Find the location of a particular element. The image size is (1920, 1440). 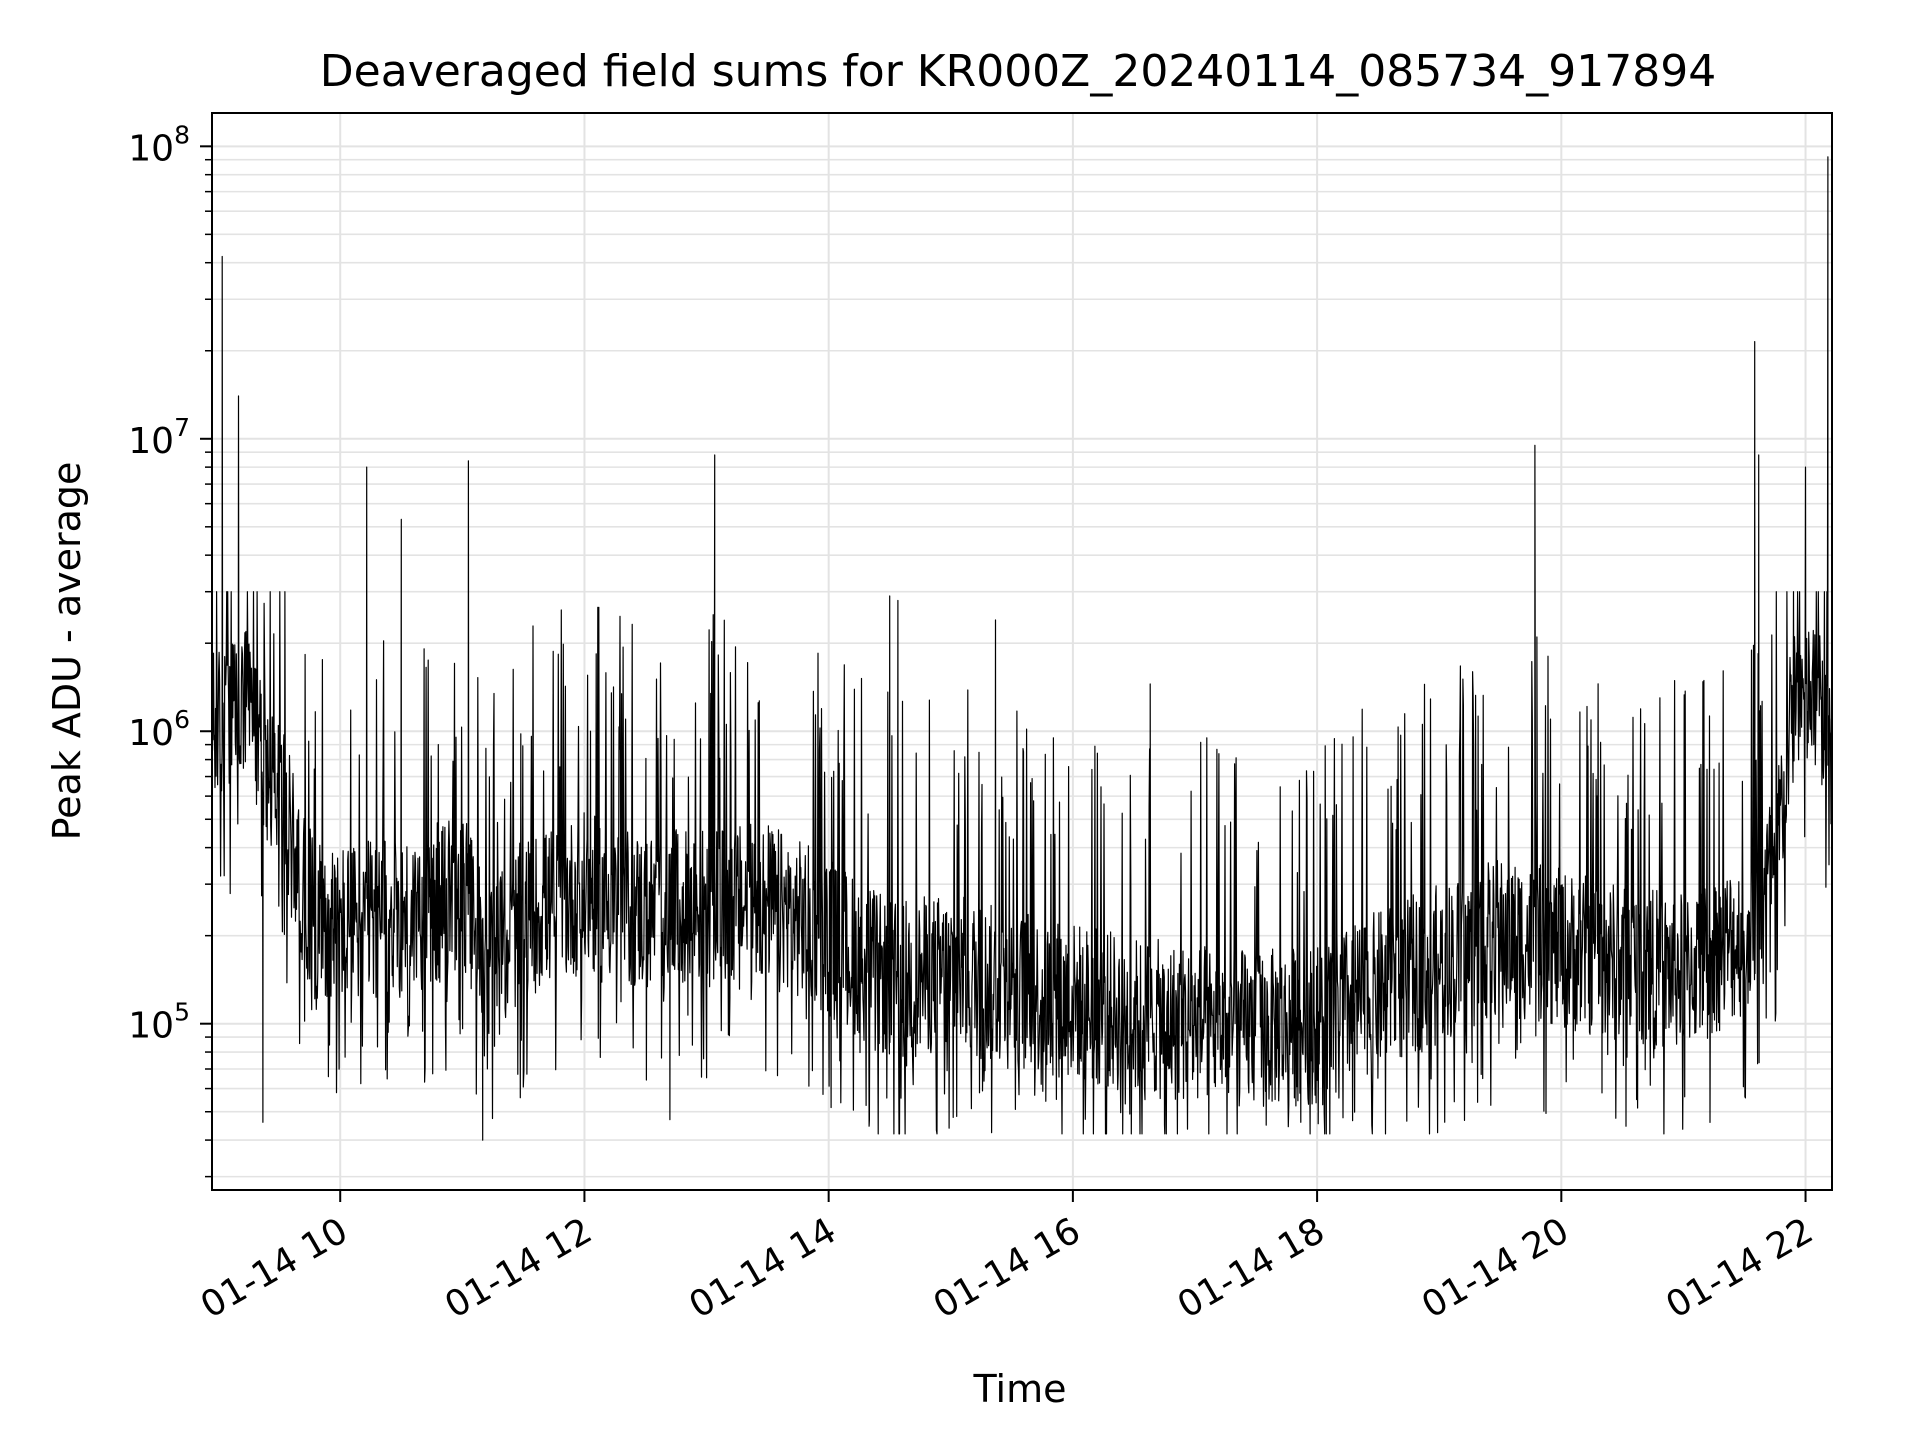

x-axis-label: Time is located at coordinates (1020, 1389).